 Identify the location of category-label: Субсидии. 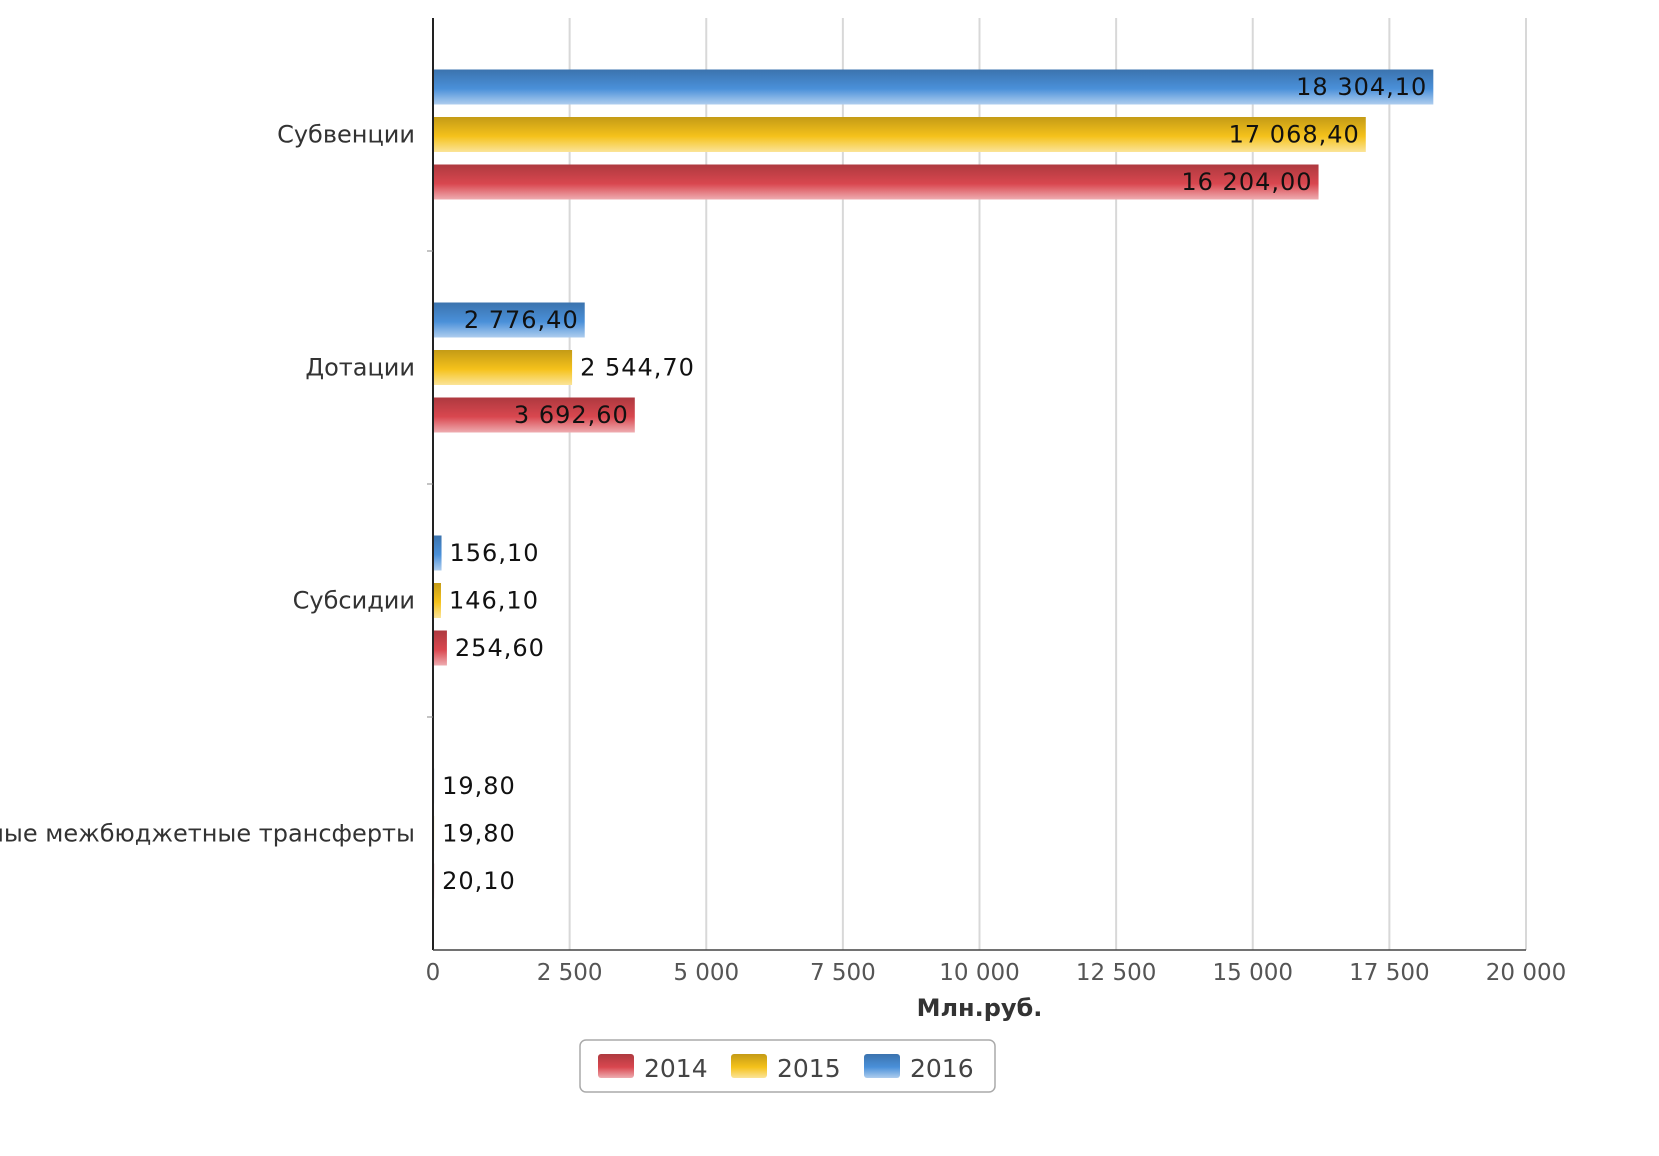
(354, 601).